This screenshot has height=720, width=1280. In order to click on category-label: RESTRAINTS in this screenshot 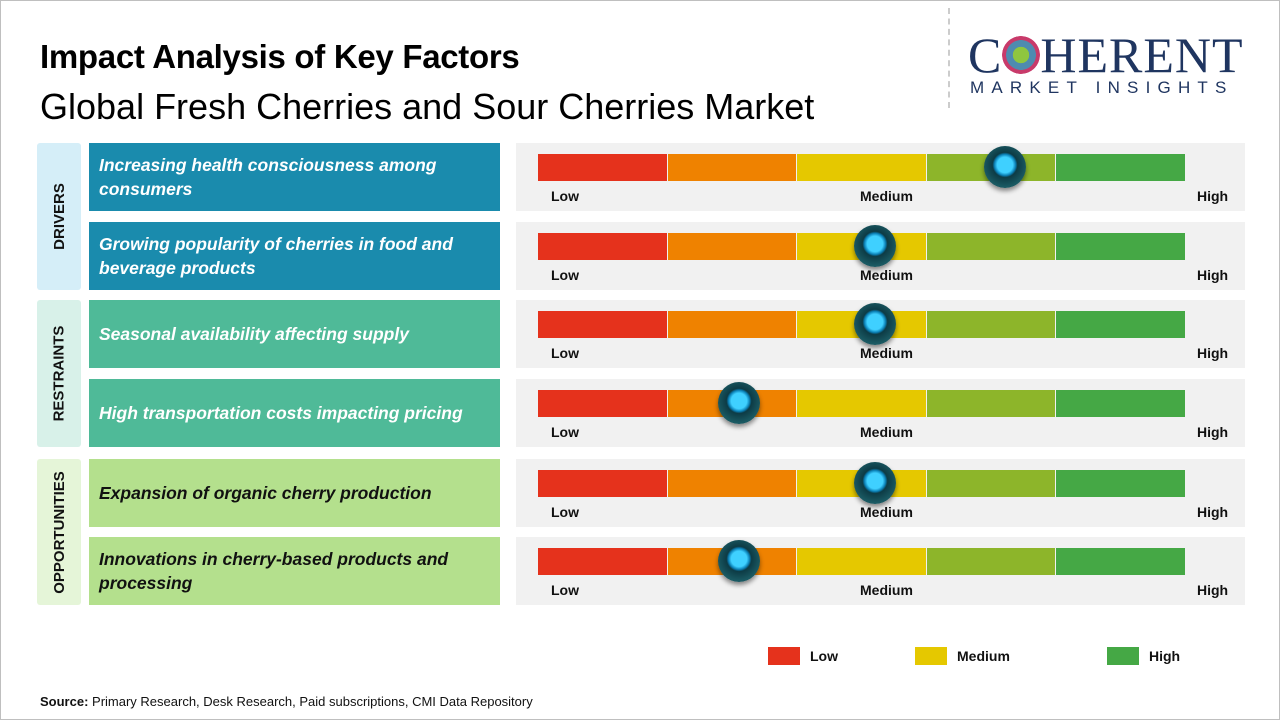, I will do `click(59, 373)`.